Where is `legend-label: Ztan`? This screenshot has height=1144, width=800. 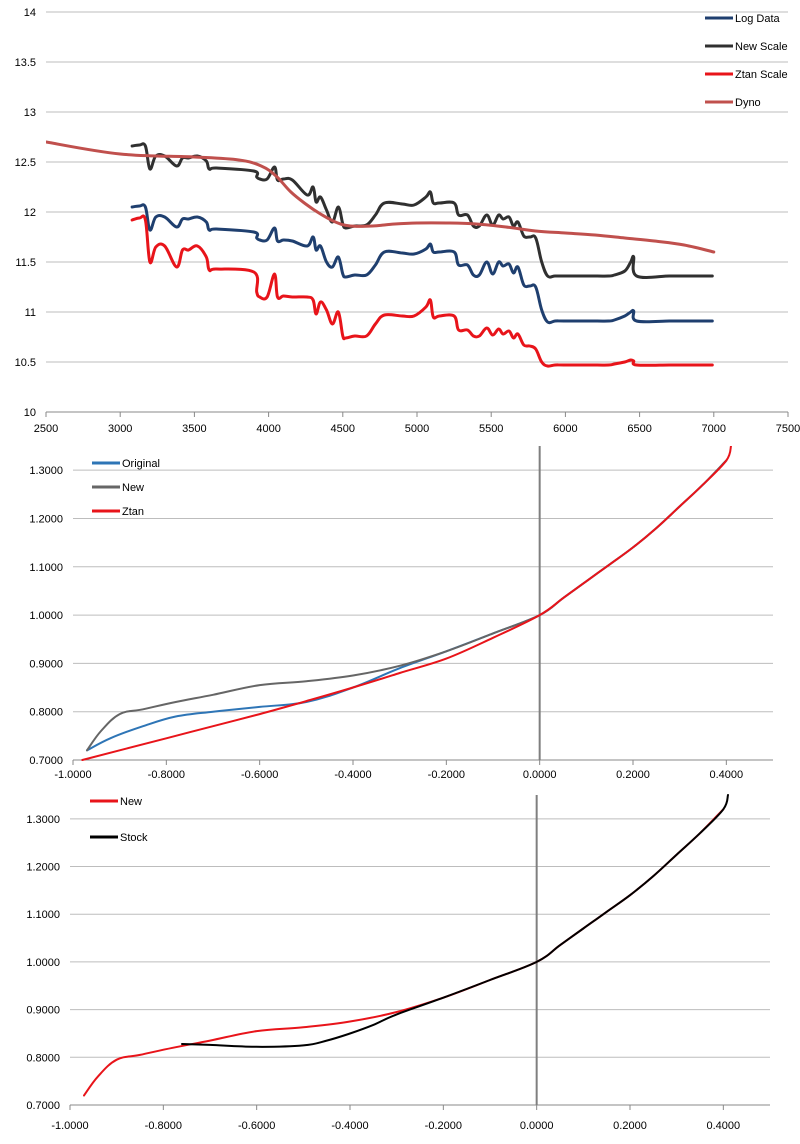 legend-label: Ztan is located at coordinates (133, 512).